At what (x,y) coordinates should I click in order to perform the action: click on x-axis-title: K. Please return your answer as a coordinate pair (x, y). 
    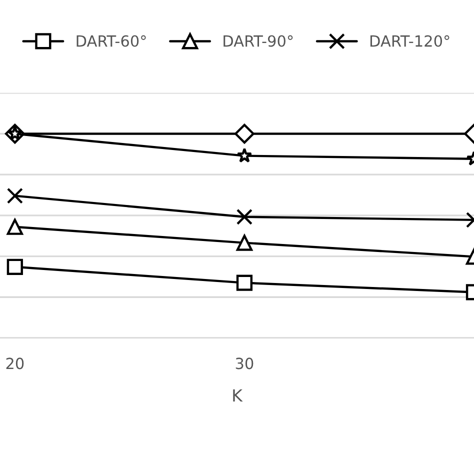
    Looking at the image, I should click on (238, 395).